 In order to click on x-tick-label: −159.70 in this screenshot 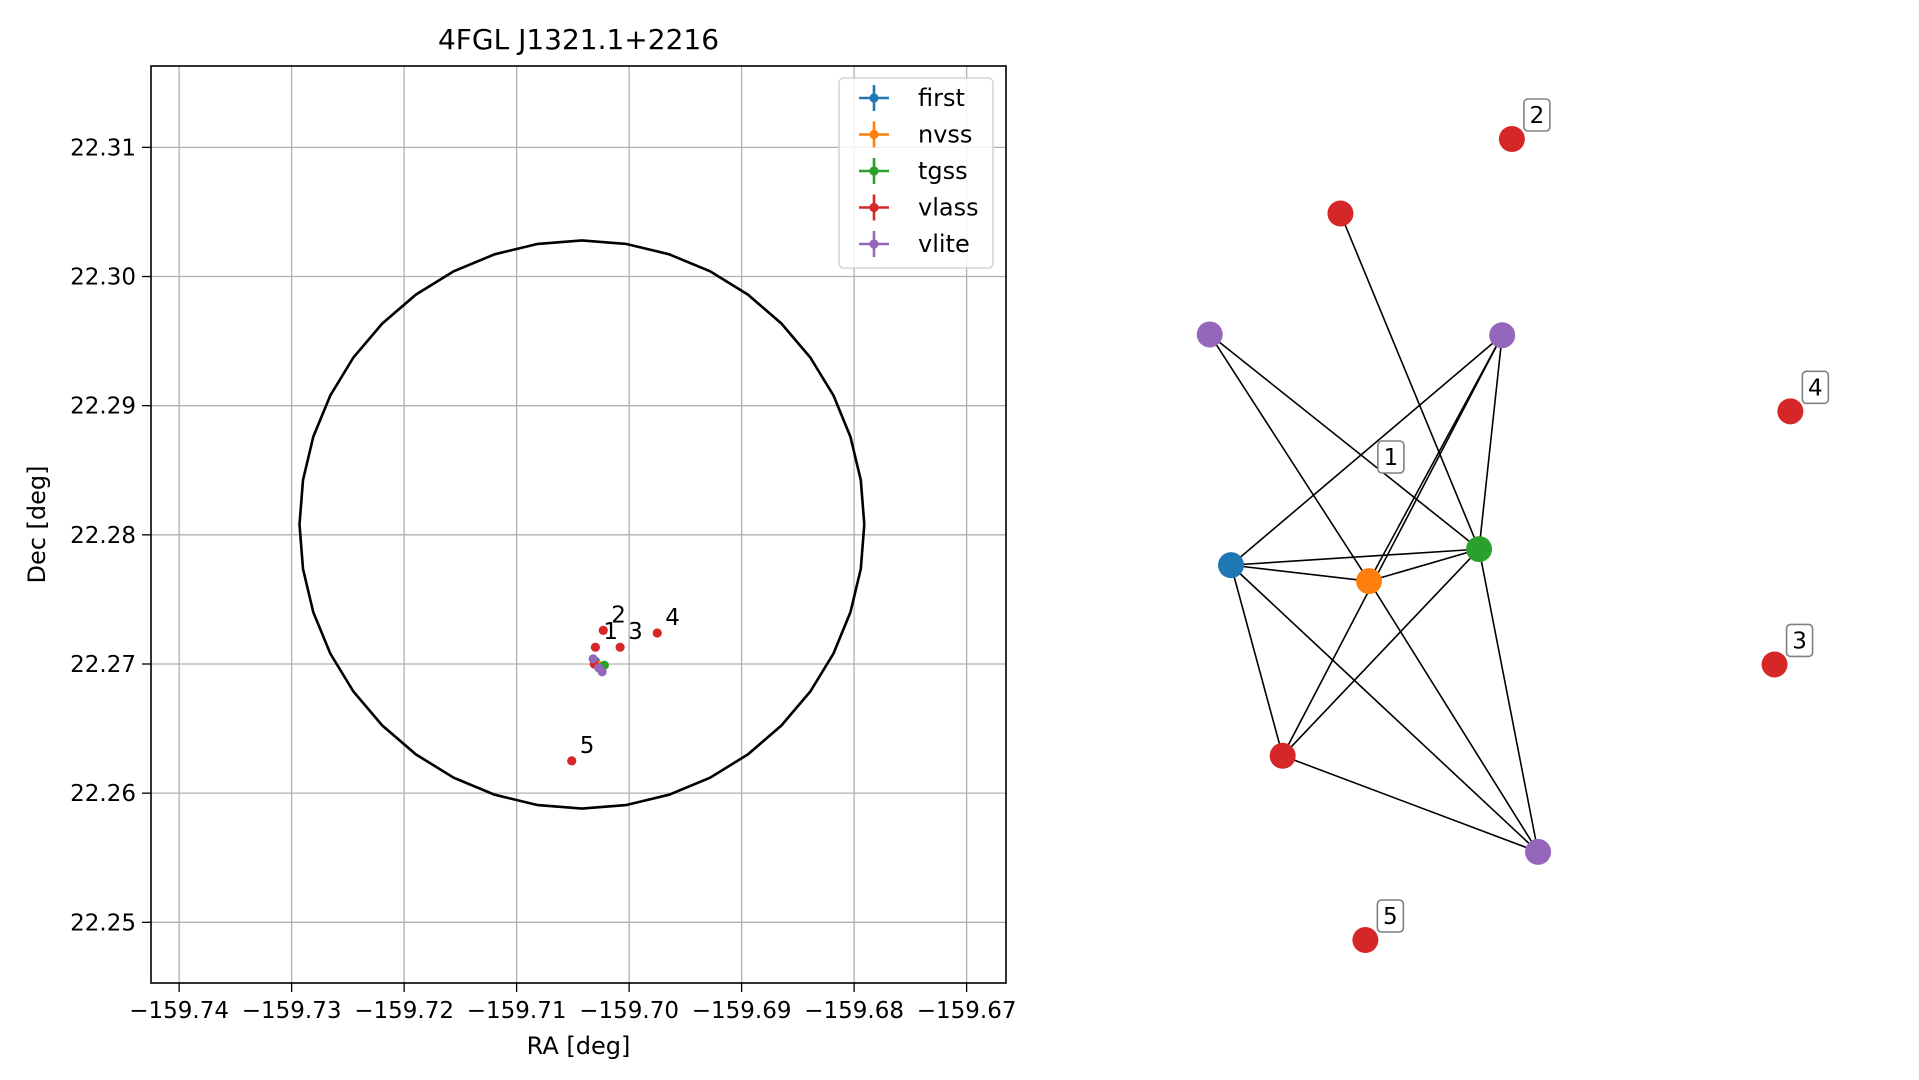, I will do `click(629, 1011)`.